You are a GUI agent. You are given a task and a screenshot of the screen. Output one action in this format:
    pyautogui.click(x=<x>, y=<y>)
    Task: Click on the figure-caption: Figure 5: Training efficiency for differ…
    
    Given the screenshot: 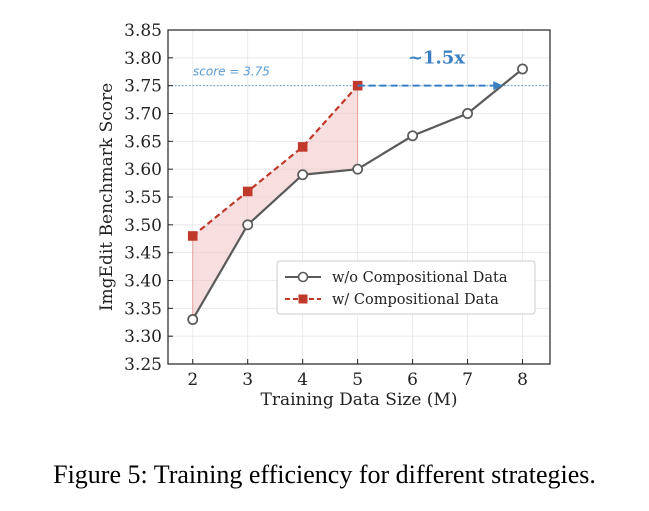 What is the action you would take?
    pyautogui.click(x=324, y=474)
    